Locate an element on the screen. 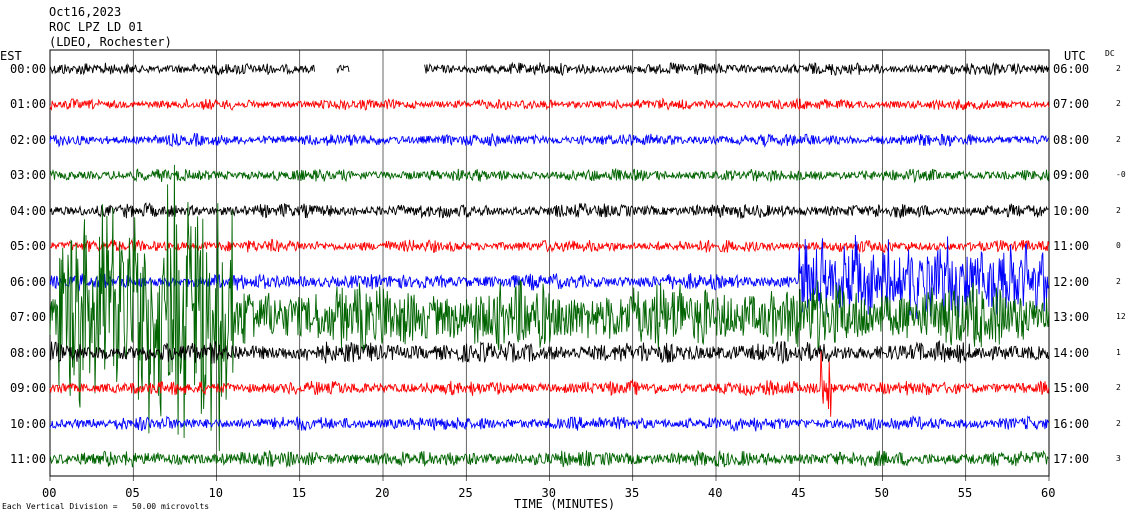 Image resolution: width=1130 pixels, height=519 pixels. x-tick-label: 55 is located at coordinates (965, 493).